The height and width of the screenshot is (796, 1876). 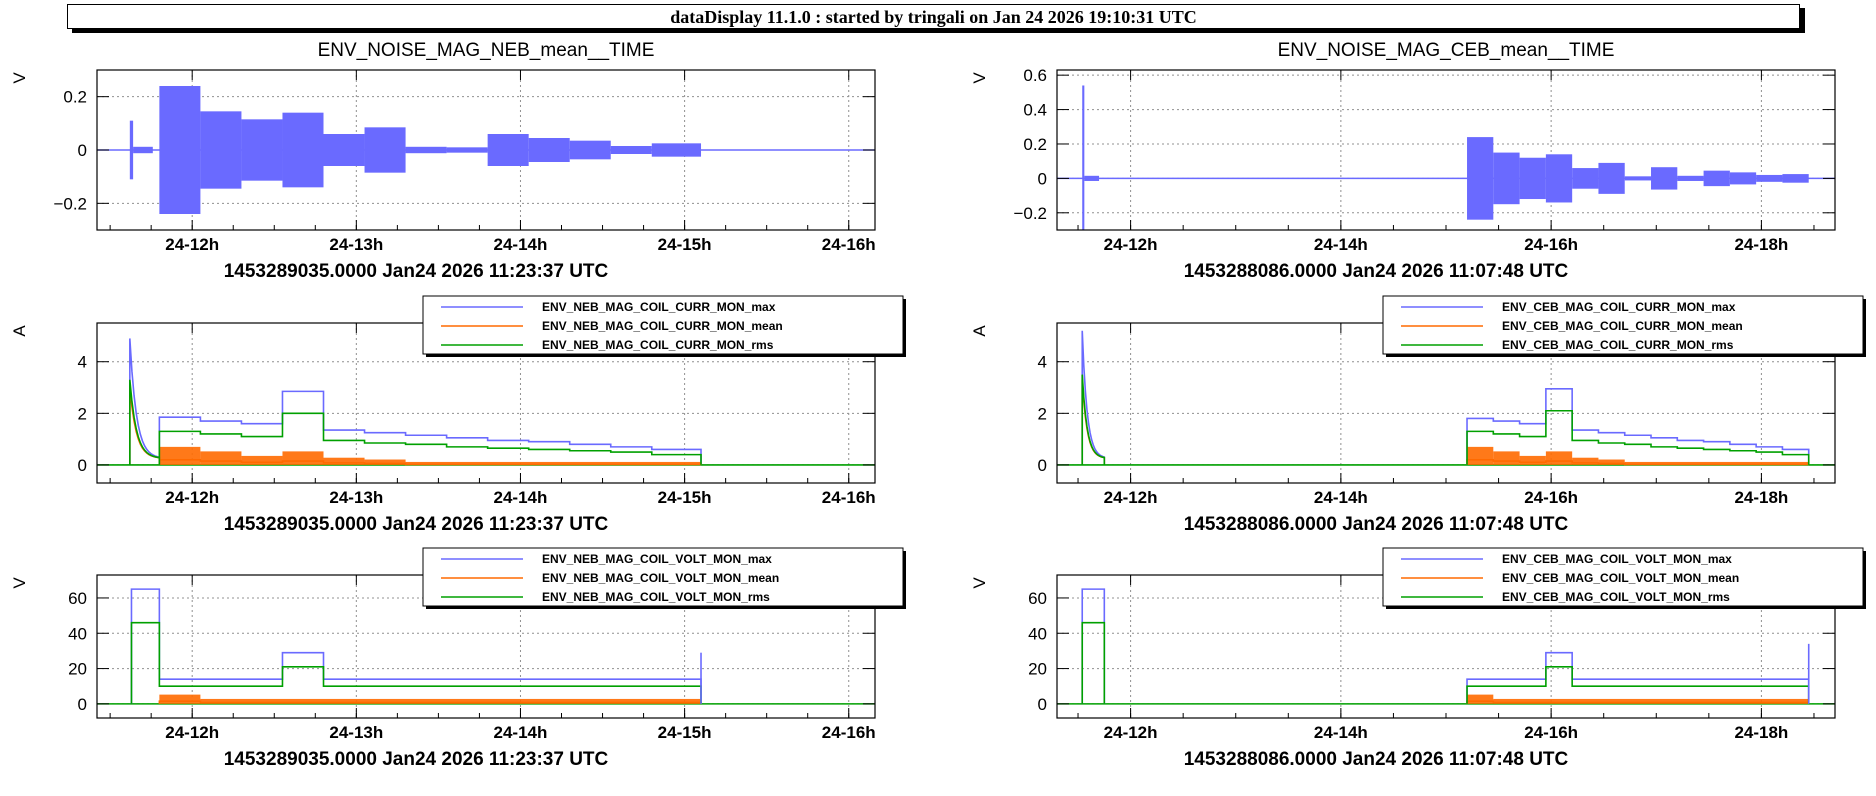 I want to click on legend-label: ENV_NEB_MAG_COIL_CURR_MON_rms, so click(x=658, y=345).